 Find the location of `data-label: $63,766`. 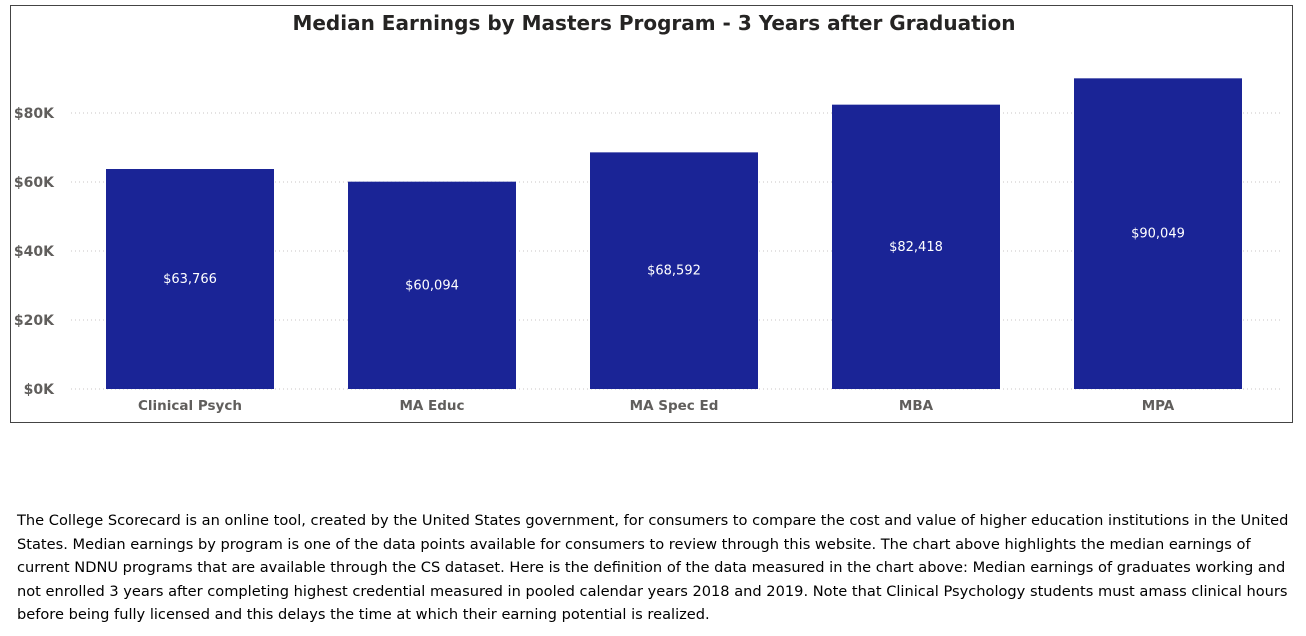

data-label: $63,766 is located at coordinates (190, 279).